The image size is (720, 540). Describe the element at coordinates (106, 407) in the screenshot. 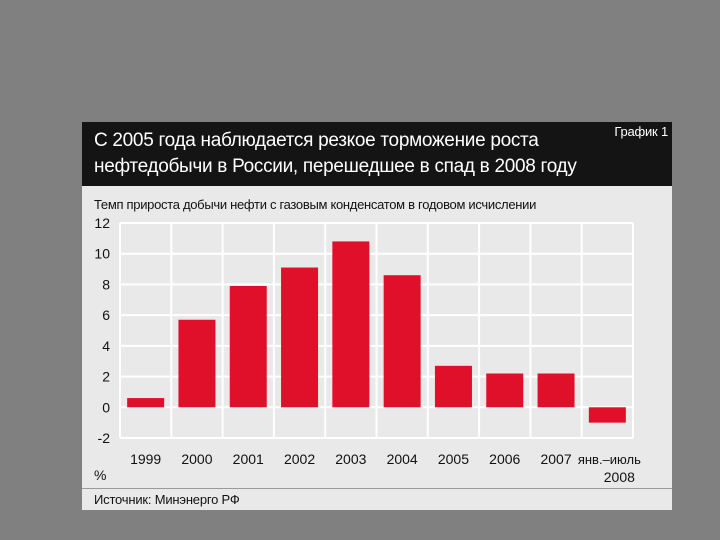

I see `y-tick-label: 0` at that location.